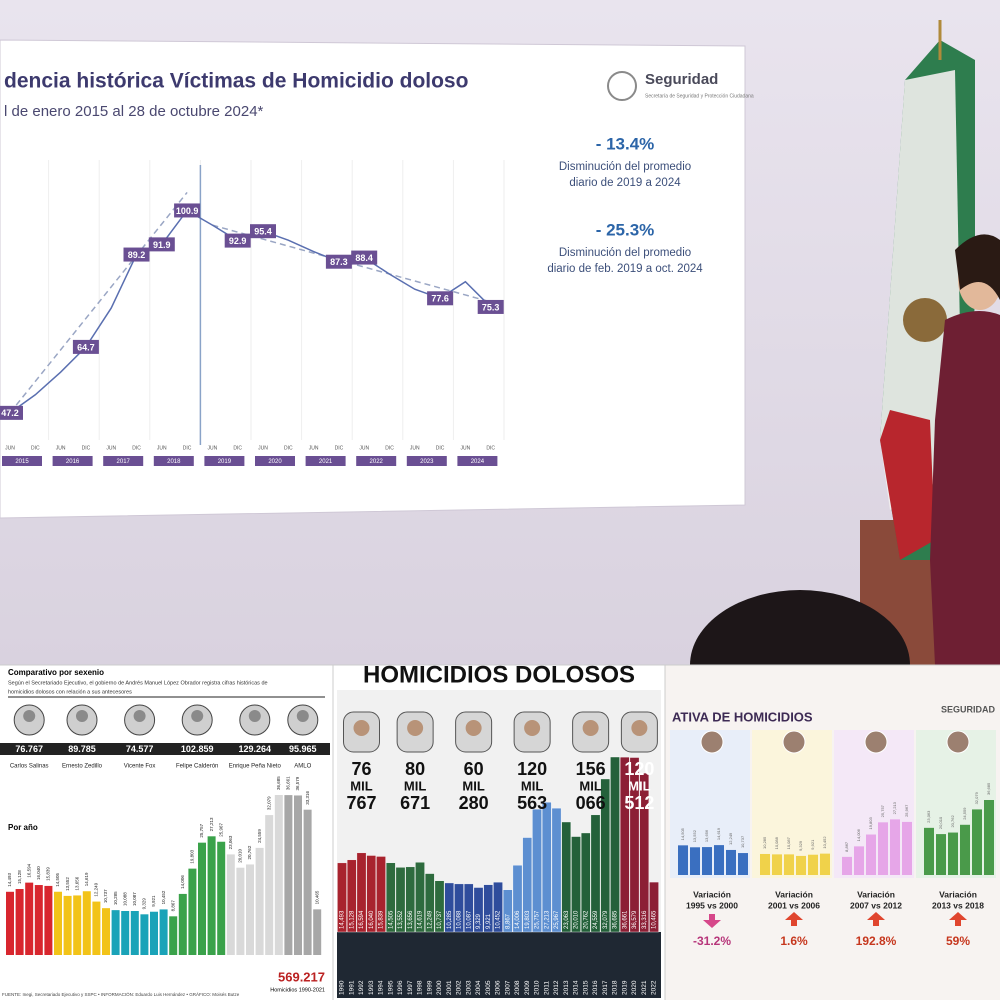 Image resolution: width=1000 pixels, height=1000 pixels. I want to click on bar-label: 10,737, so click(105, 896).